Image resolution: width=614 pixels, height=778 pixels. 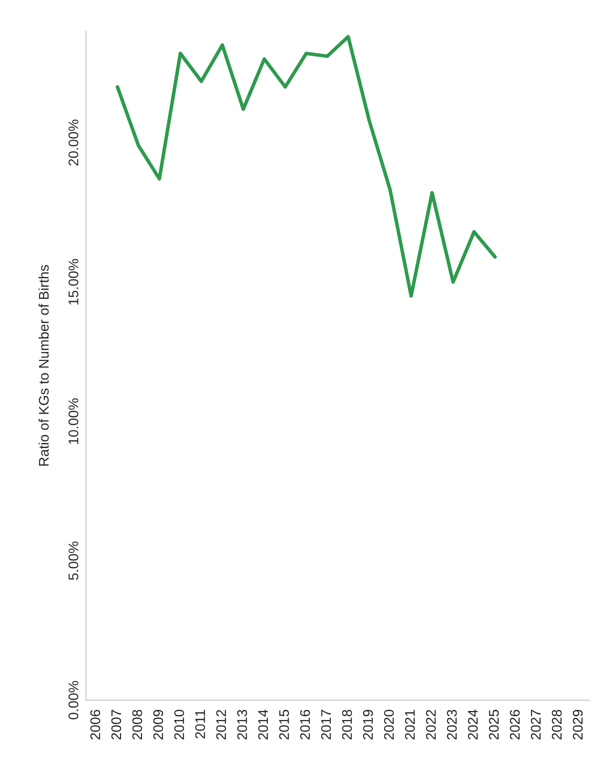 What do you see at coordinates (43, 365) in the screenshot?
I see `y-axis-title: Ratio of KGs to Number of Births` at bounding box center [43, 365].